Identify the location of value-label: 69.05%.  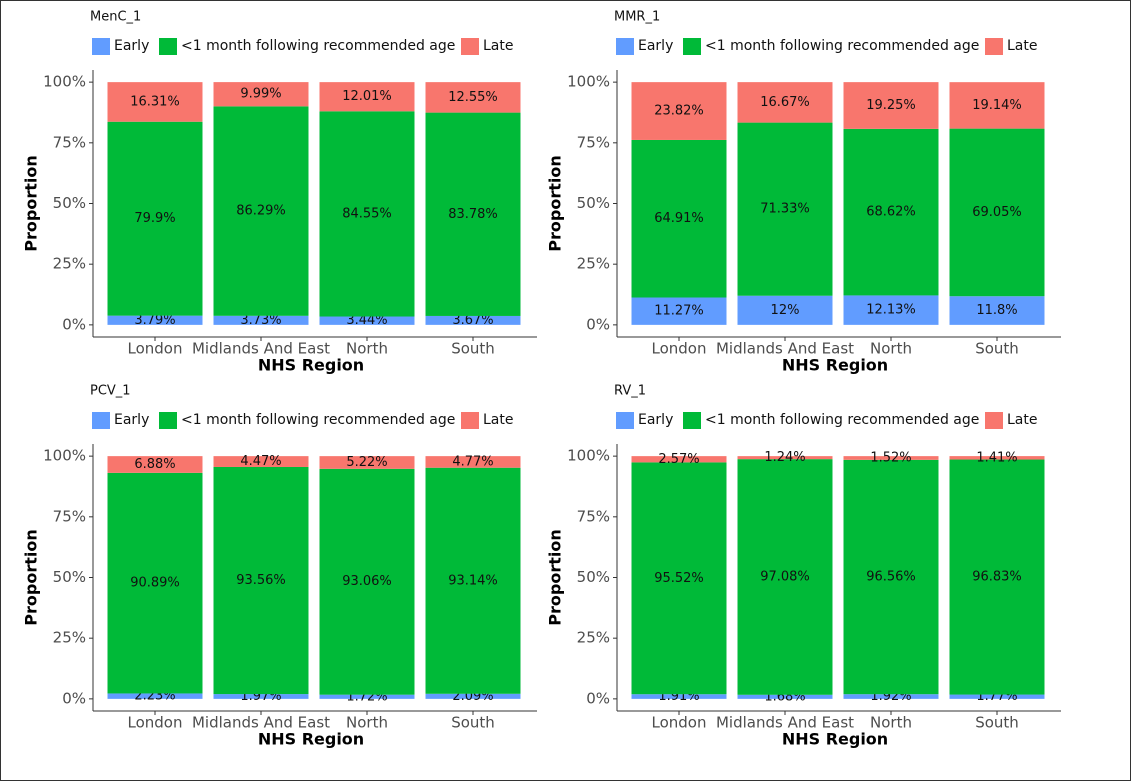
(997, 212).